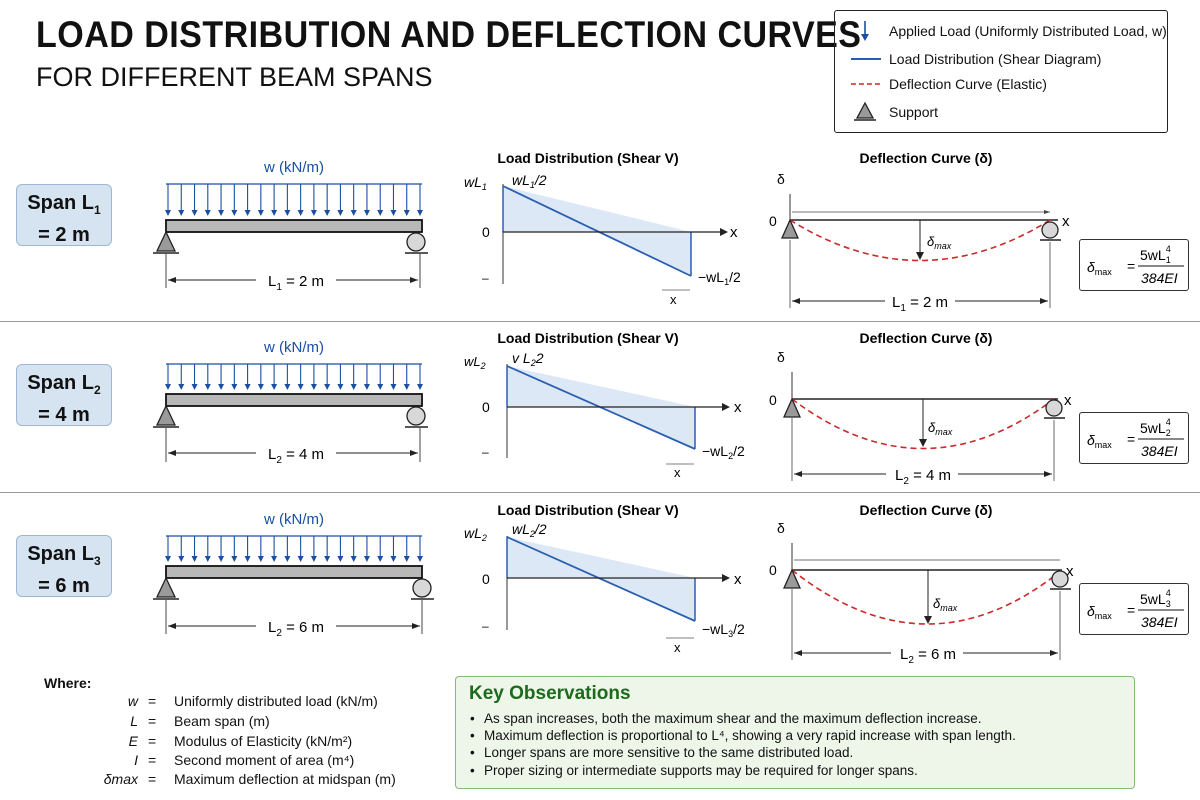 This screenshot has height=800, width=1200. Describe the element at coordinates (920, 303) in the screenshot. I see `deflection-length-label: L1 = 2 m` at that location.